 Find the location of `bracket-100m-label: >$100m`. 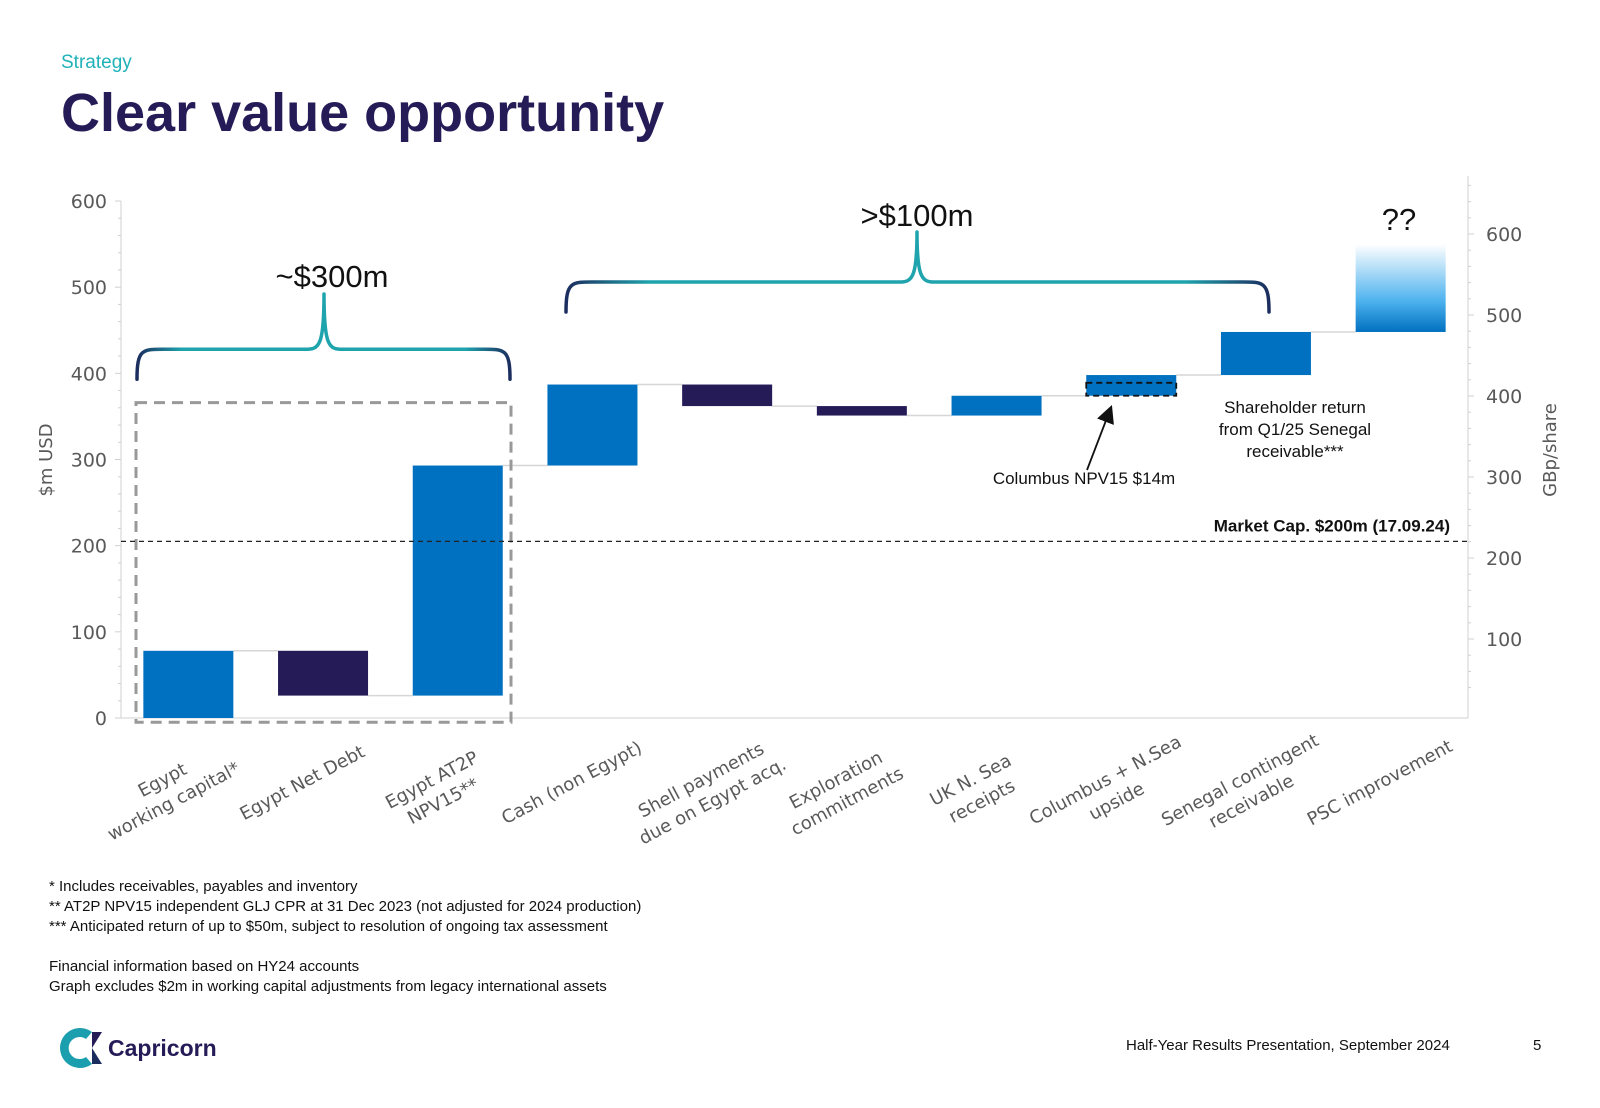

bracket-100m-label: >$100m is located at coordinates (917, 215).